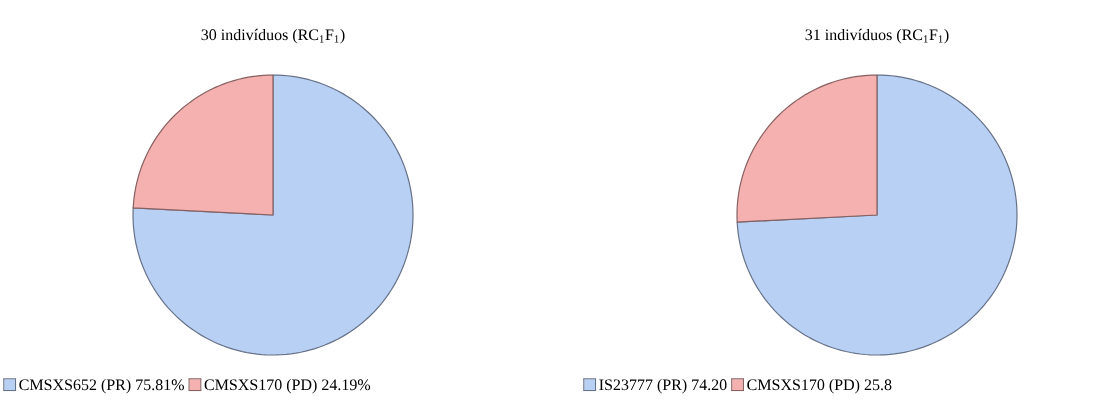 Image resolution: width=1111 pixels, height=412 pixels. I want to click on data-label: 24.19%, so click(346, 385).